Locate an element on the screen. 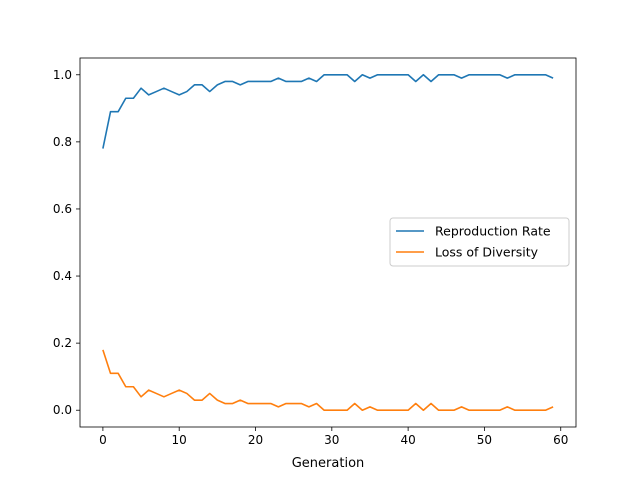  y-tick-label: 0.6 is located at coordinates (62, 209).